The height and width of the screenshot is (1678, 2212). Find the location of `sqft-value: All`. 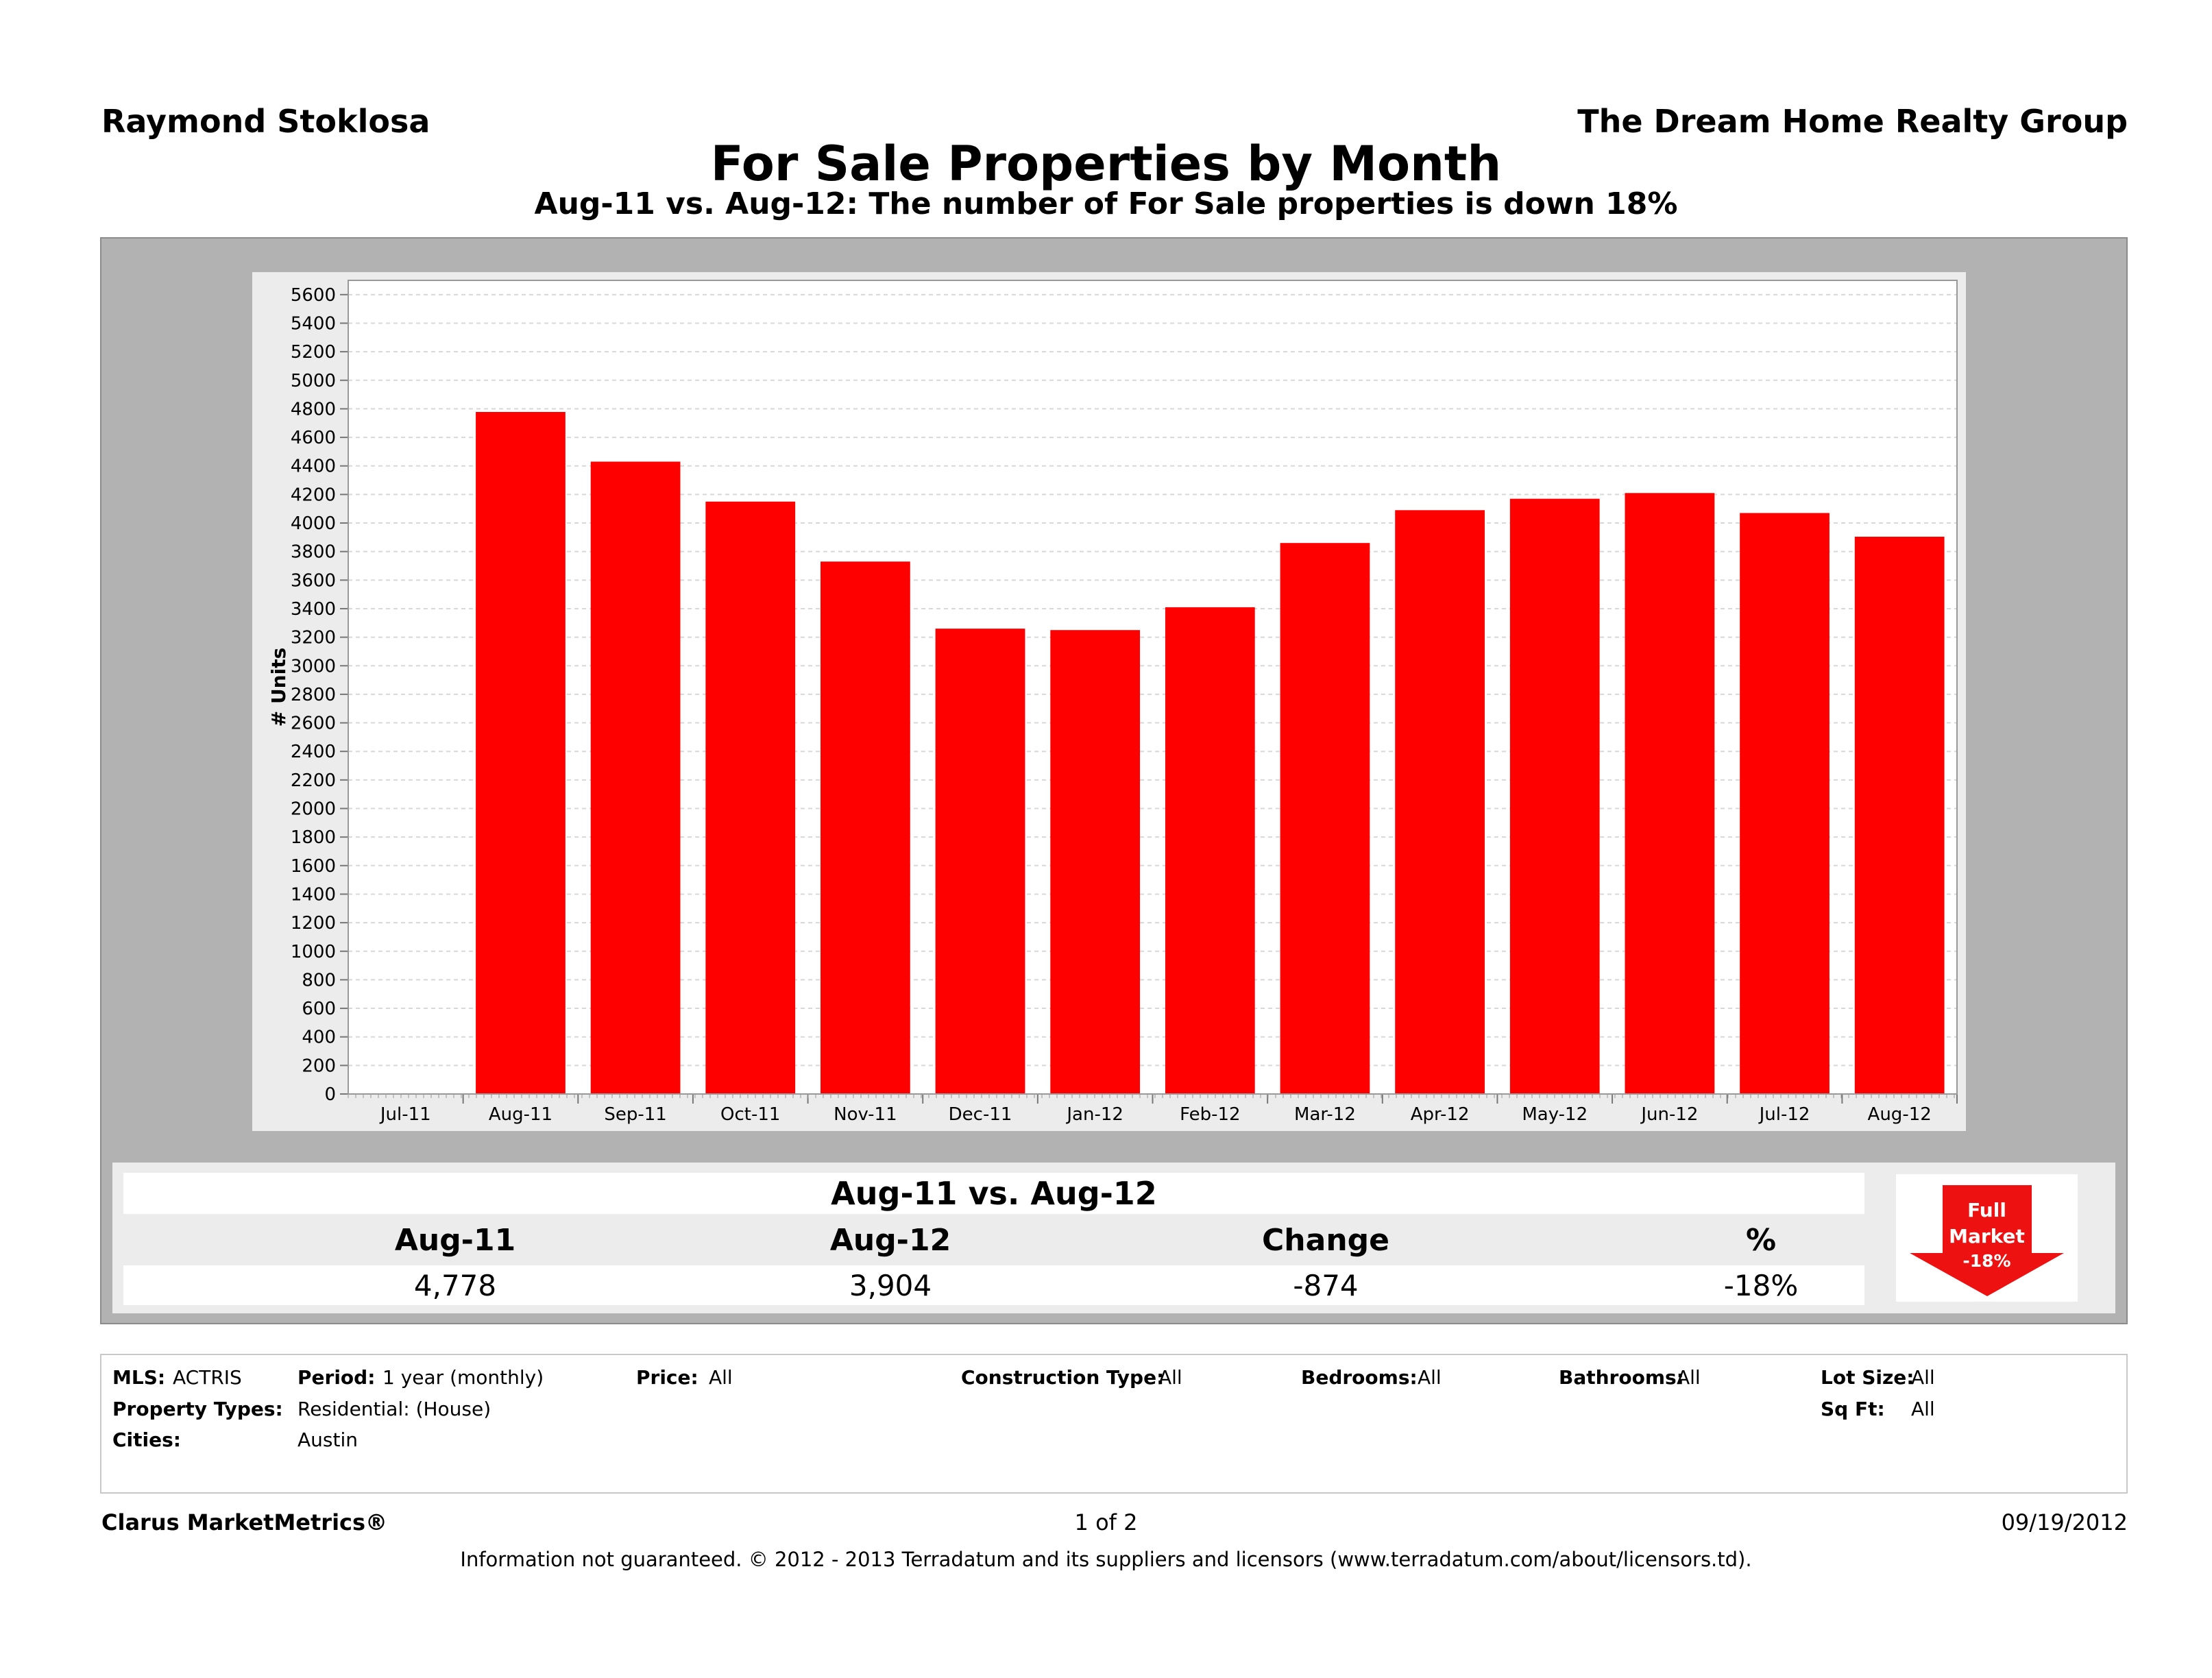

sqft-value: All is located at coordinates (1923, 1409).